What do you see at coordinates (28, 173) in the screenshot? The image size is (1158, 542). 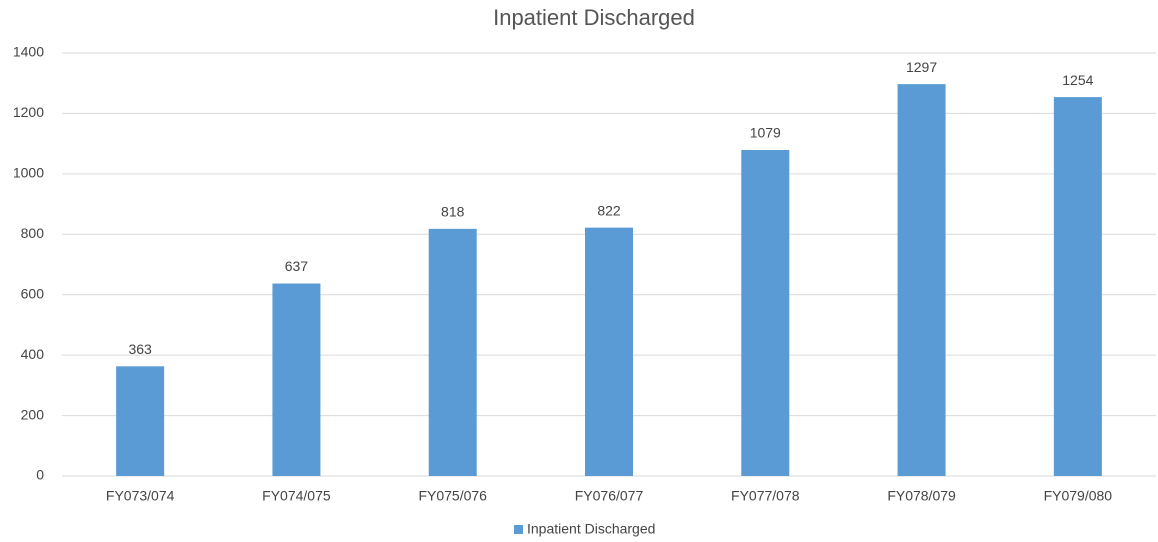 I see `y-tick-label: 1000` at bounding box center [28, 173].